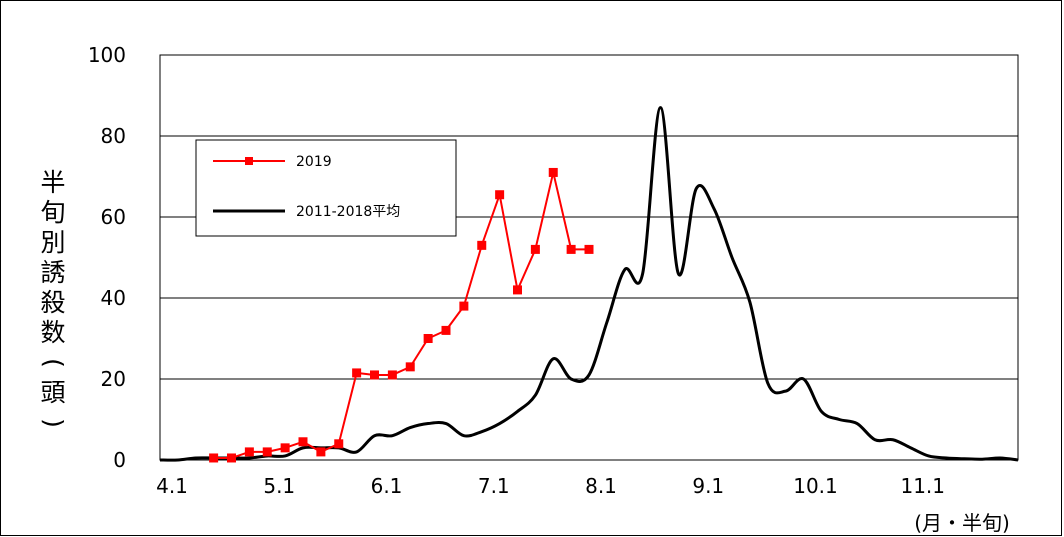 The height and width of the screenshot is (537, 1064). I want to click on y-axis-label-char: 旬, so click(53, 212).